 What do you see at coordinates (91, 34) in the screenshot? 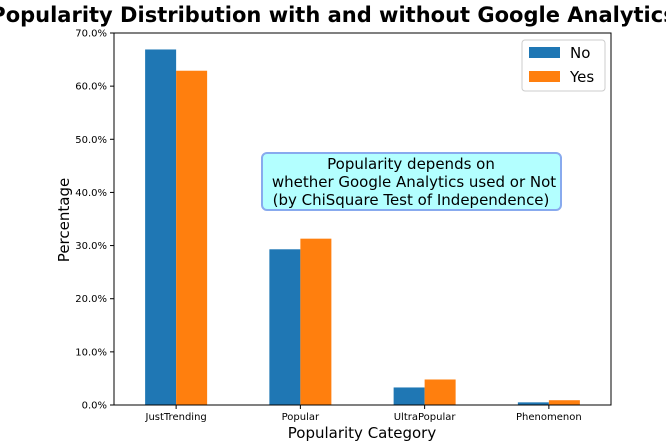
I see `y-tick-label: 70.0%` at bounding box center [91, 34].